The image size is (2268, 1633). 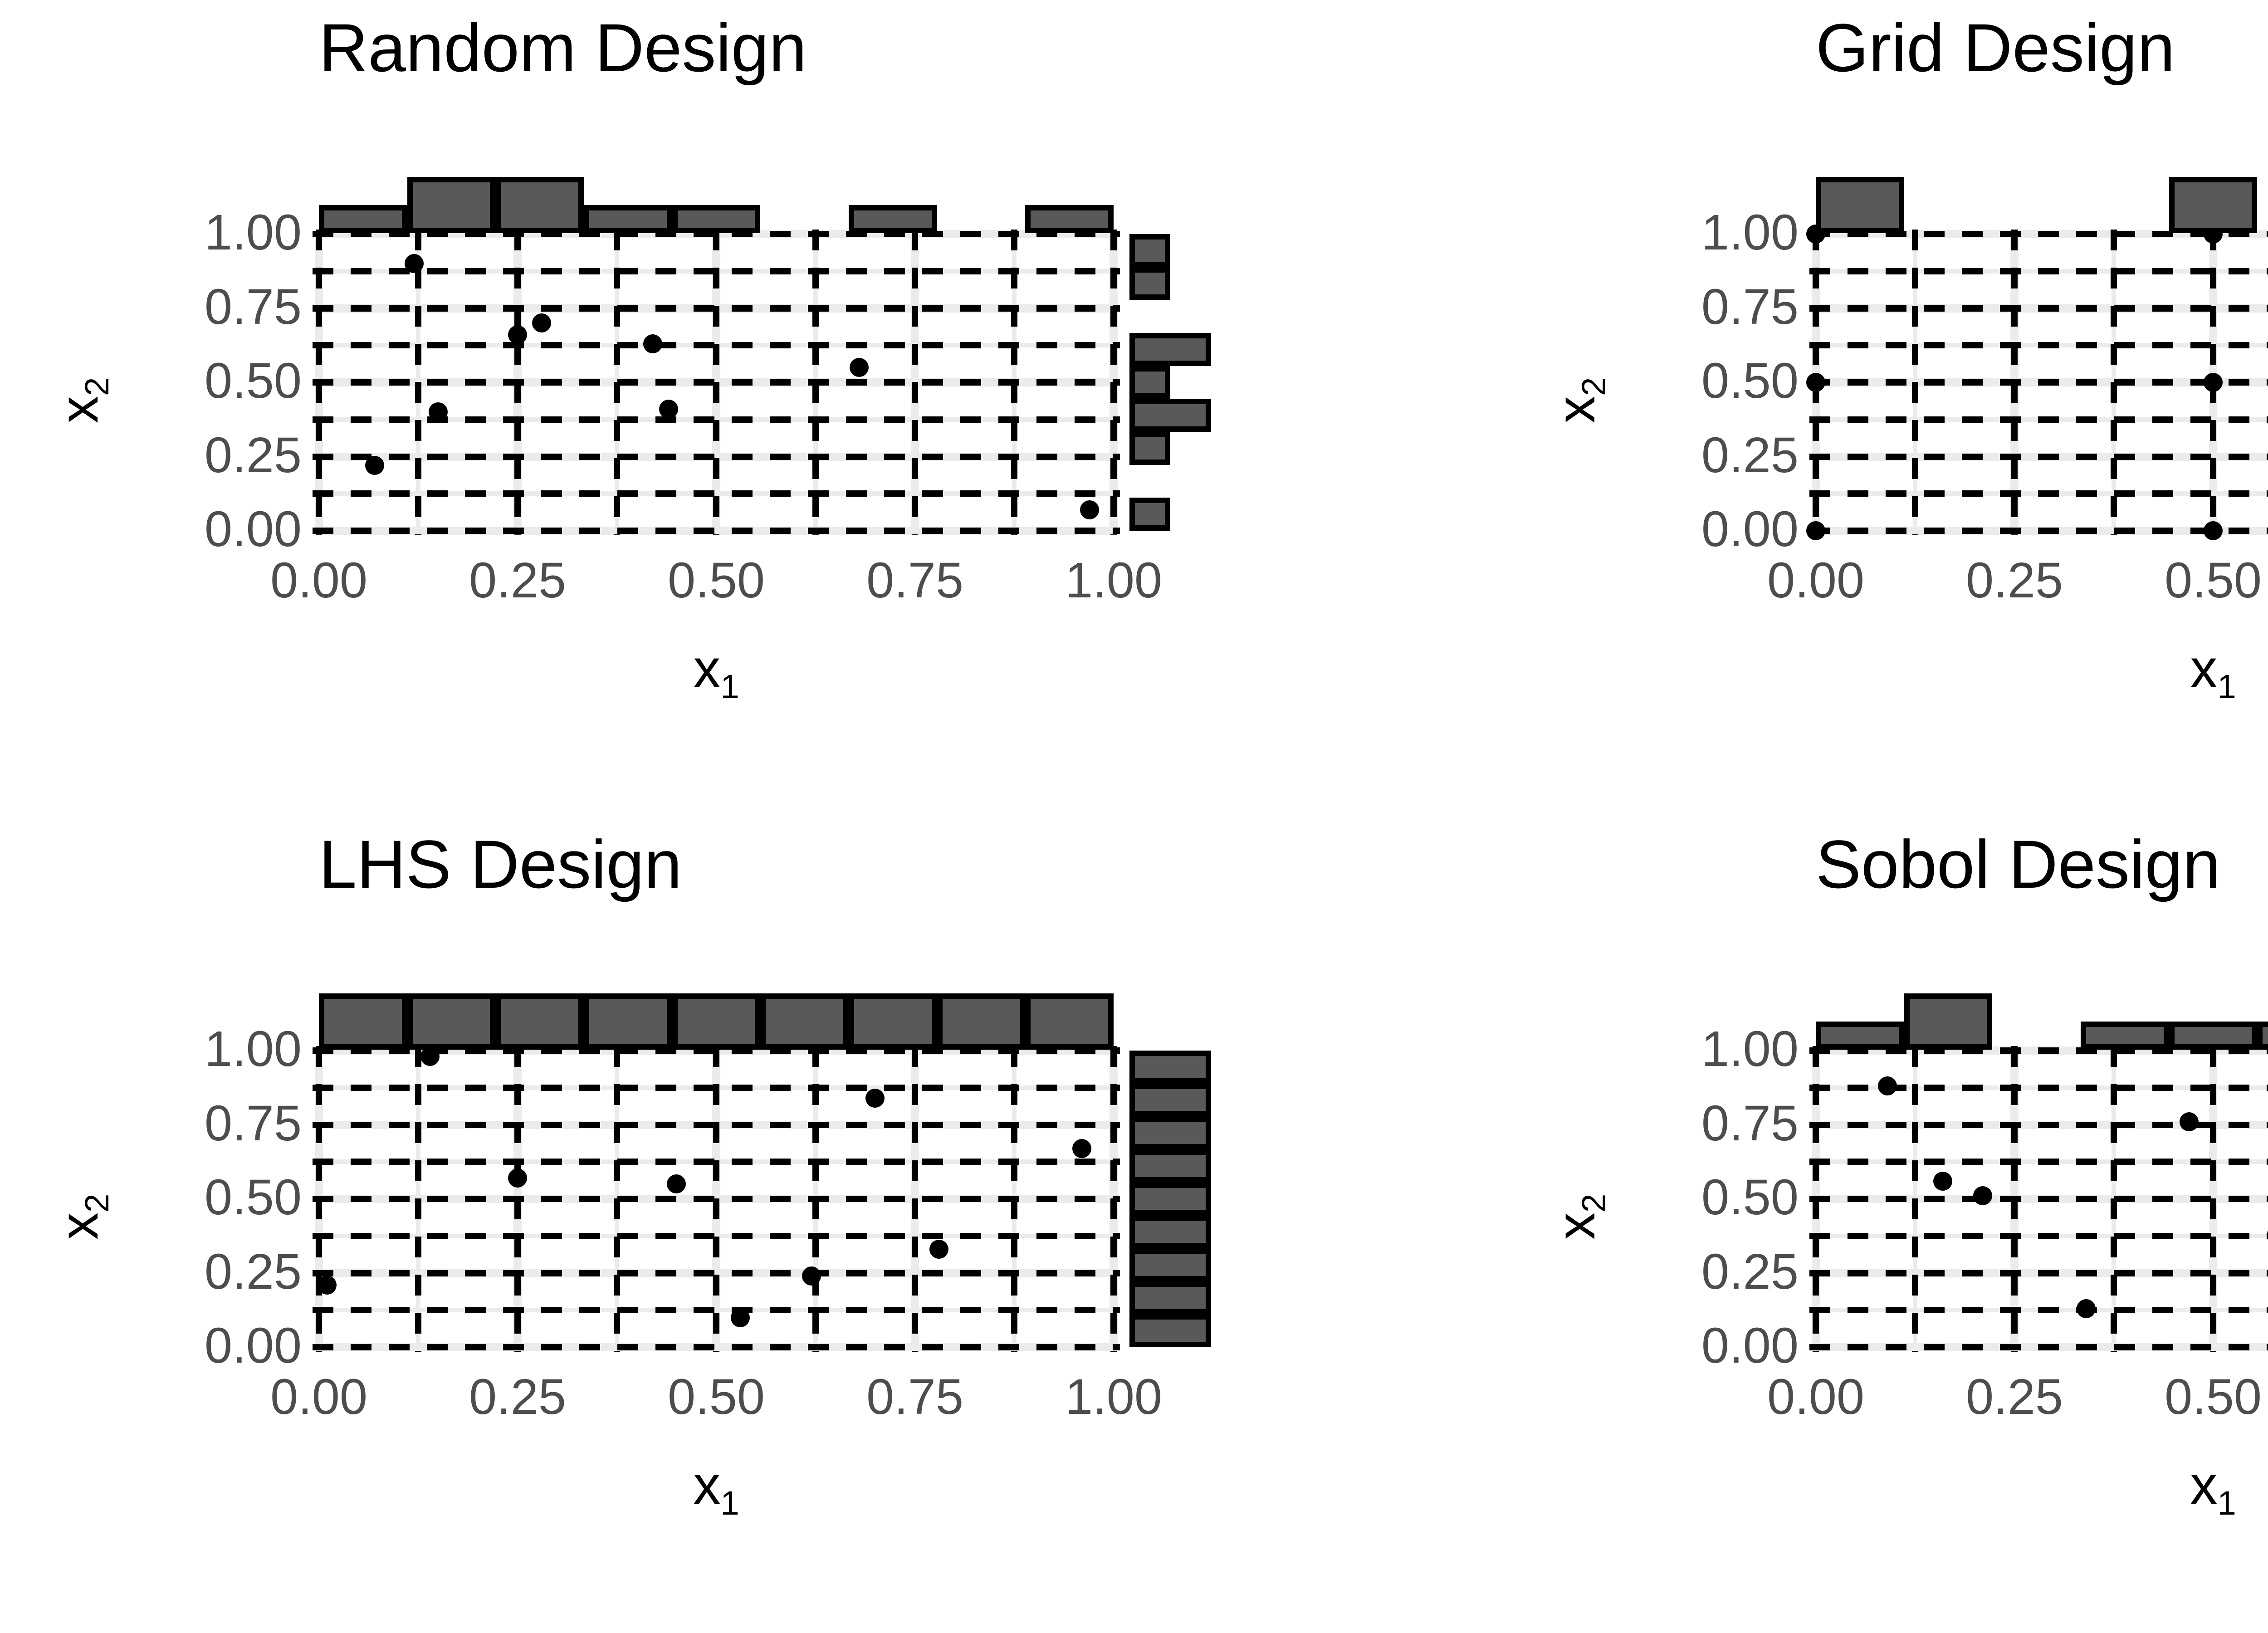 I want to click on plot-area-lhs, so click(x=716, y=1199).